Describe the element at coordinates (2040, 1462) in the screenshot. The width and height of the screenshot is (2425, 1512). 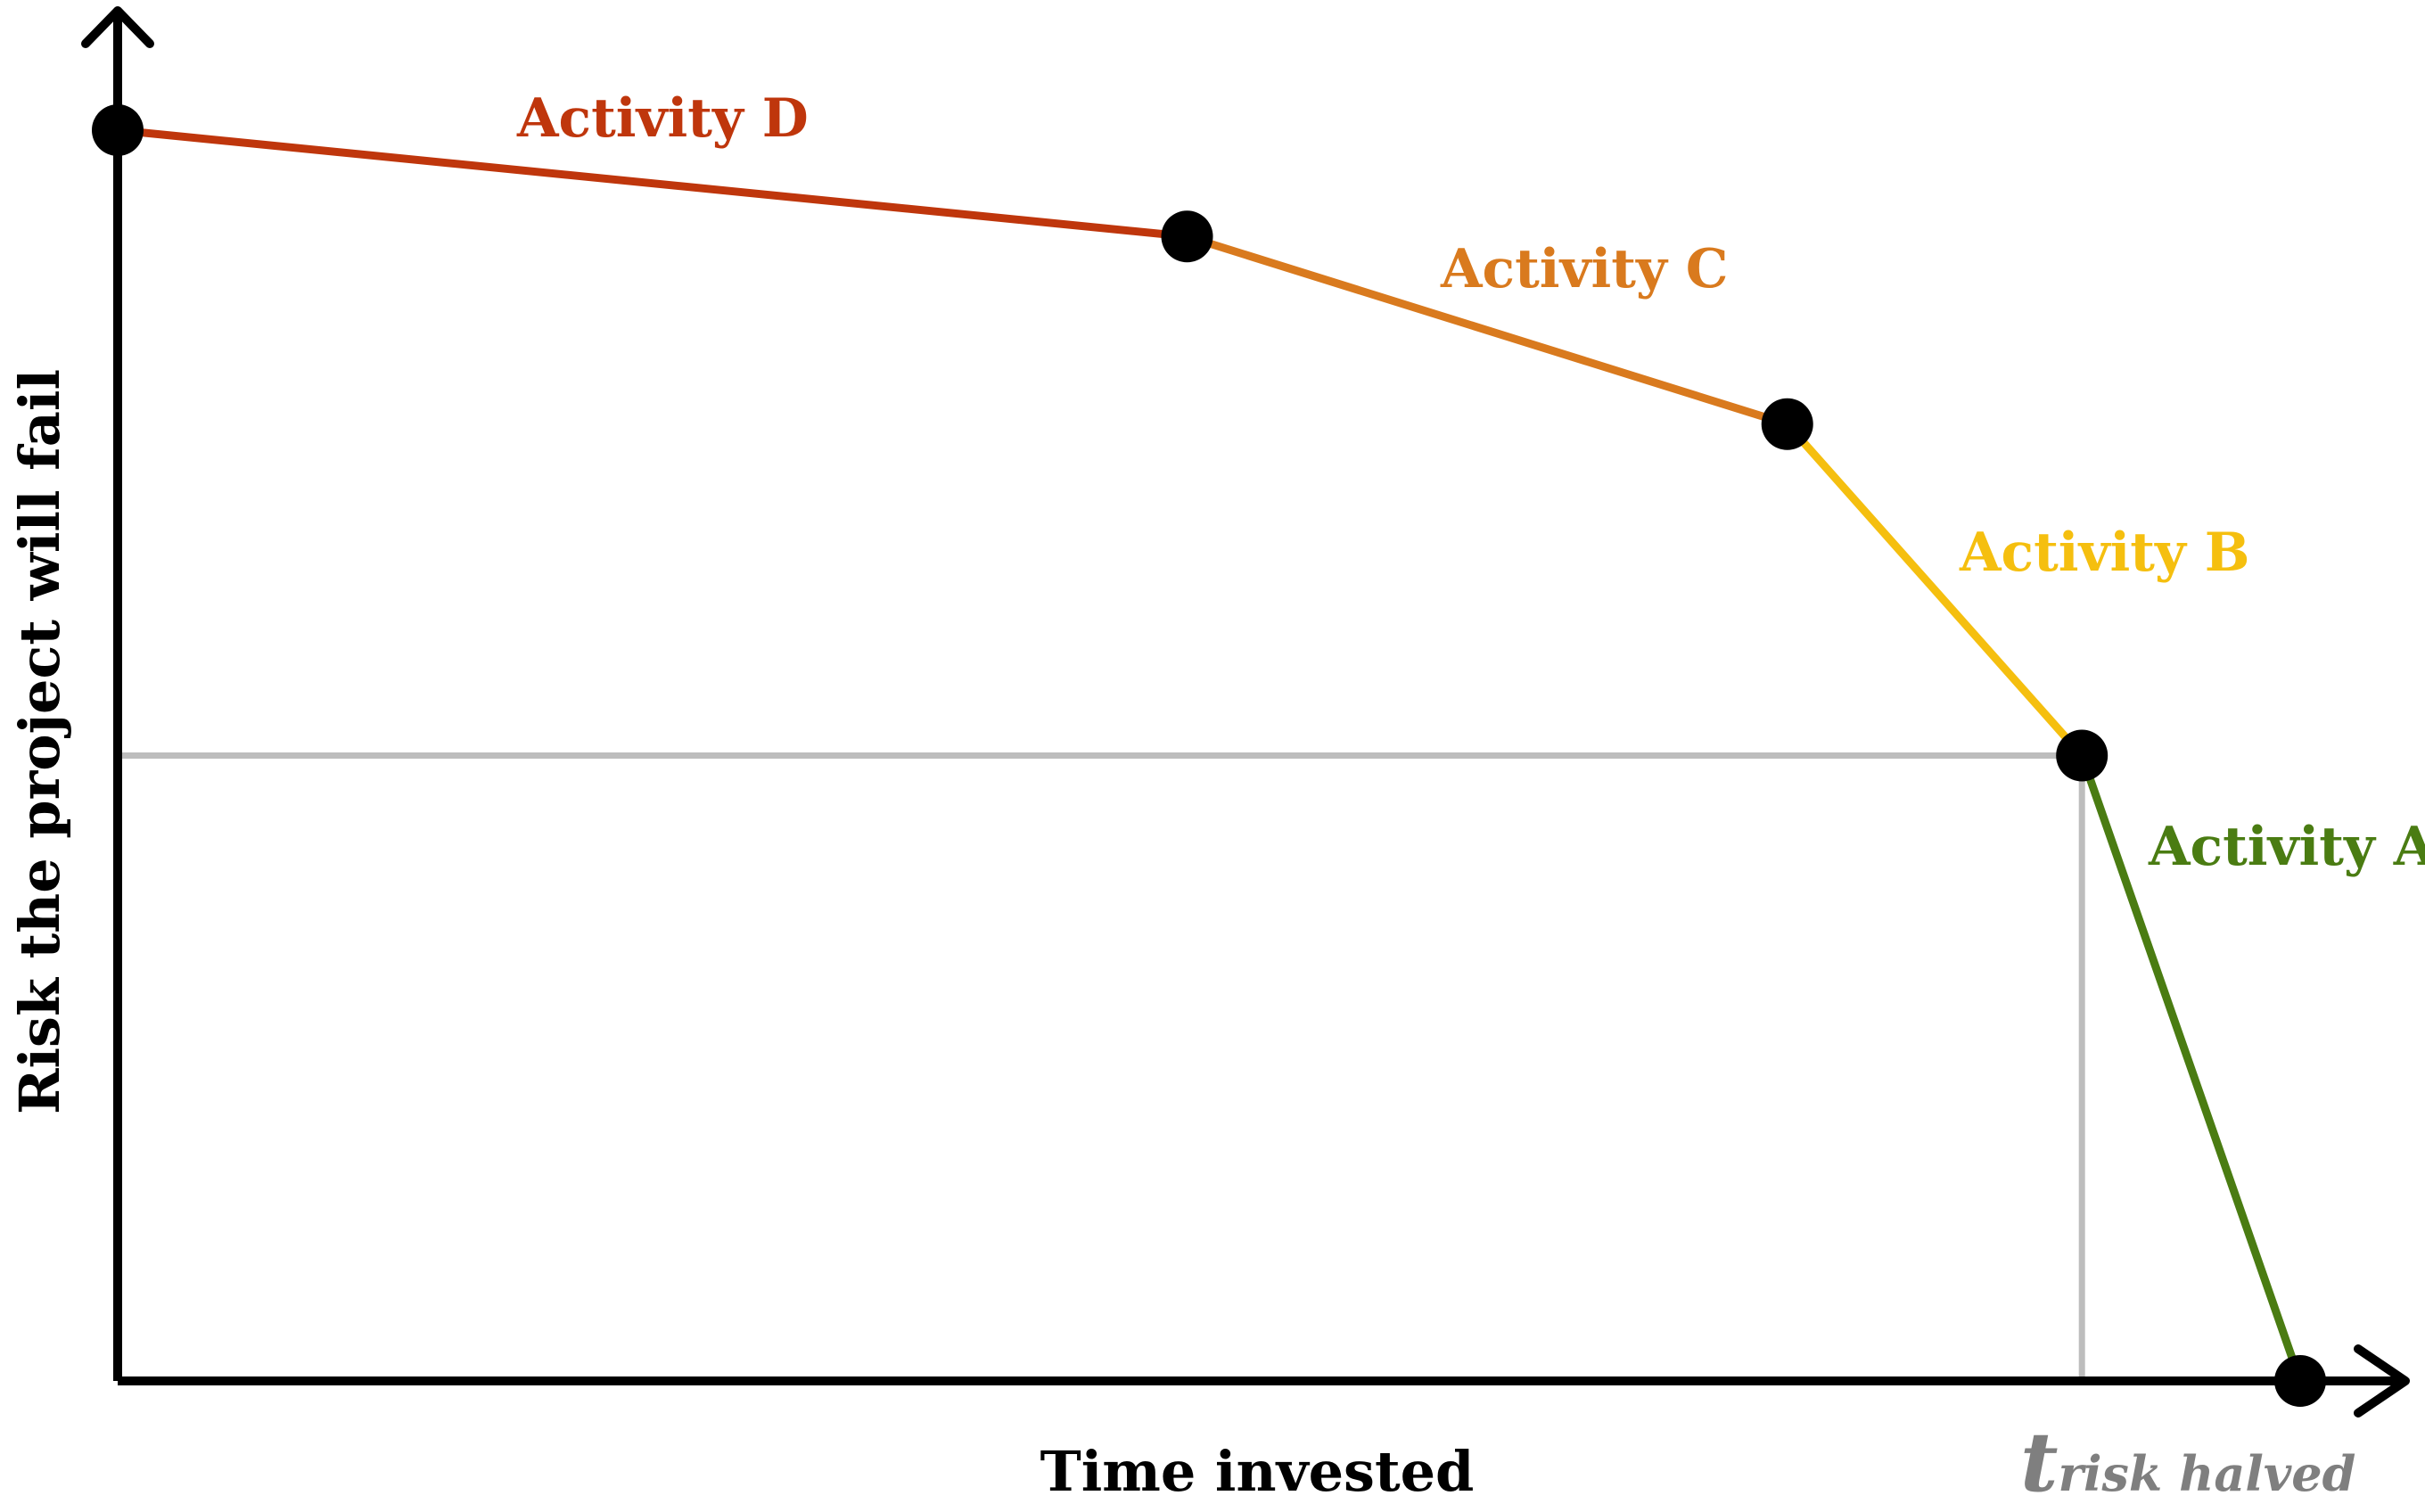
I see `t-risk-halved-main: t` at that location.